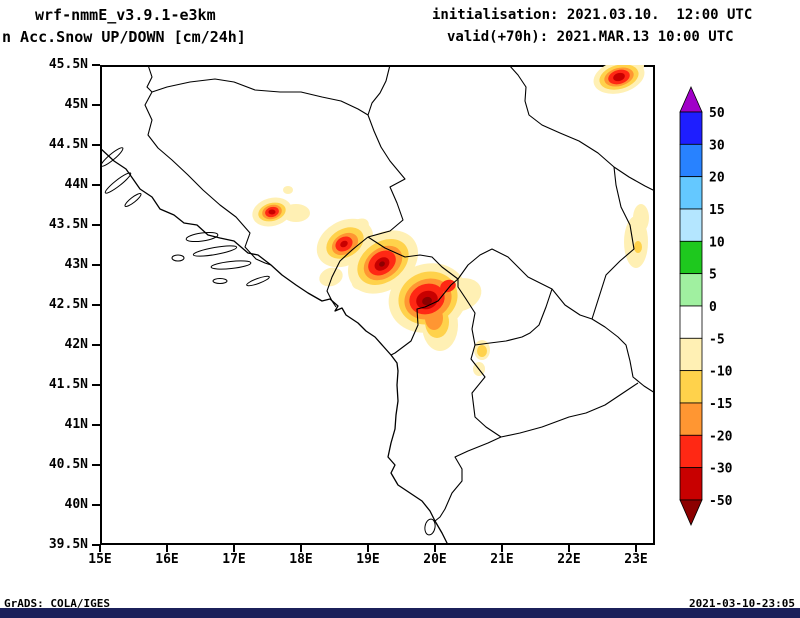  Describe the element at coordinates (68, 464) in the screenshot. I see `y-axis-label: 40.5N` at that location.